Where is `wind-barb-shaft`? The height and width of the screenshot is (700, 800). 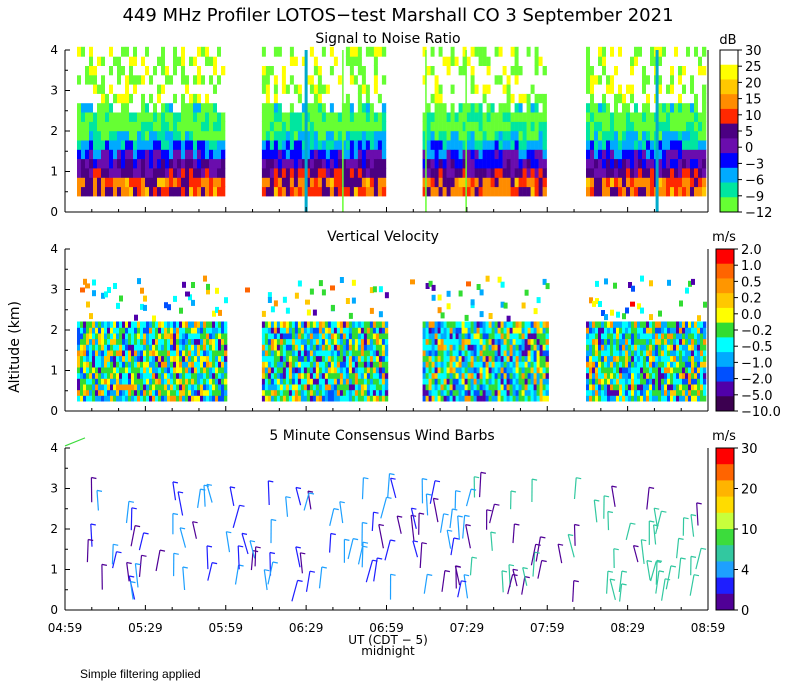
wind-barb-shaft is located at coordinates (308, 581).